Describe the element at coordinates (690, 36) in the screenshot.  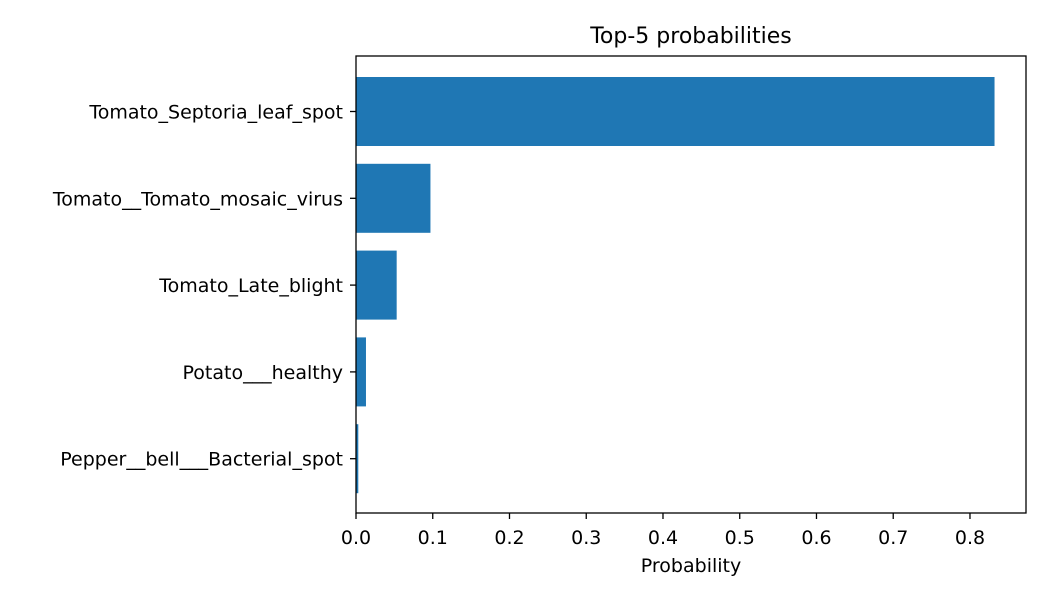
I see `chart-title: Top-5 probabilities` at that location.